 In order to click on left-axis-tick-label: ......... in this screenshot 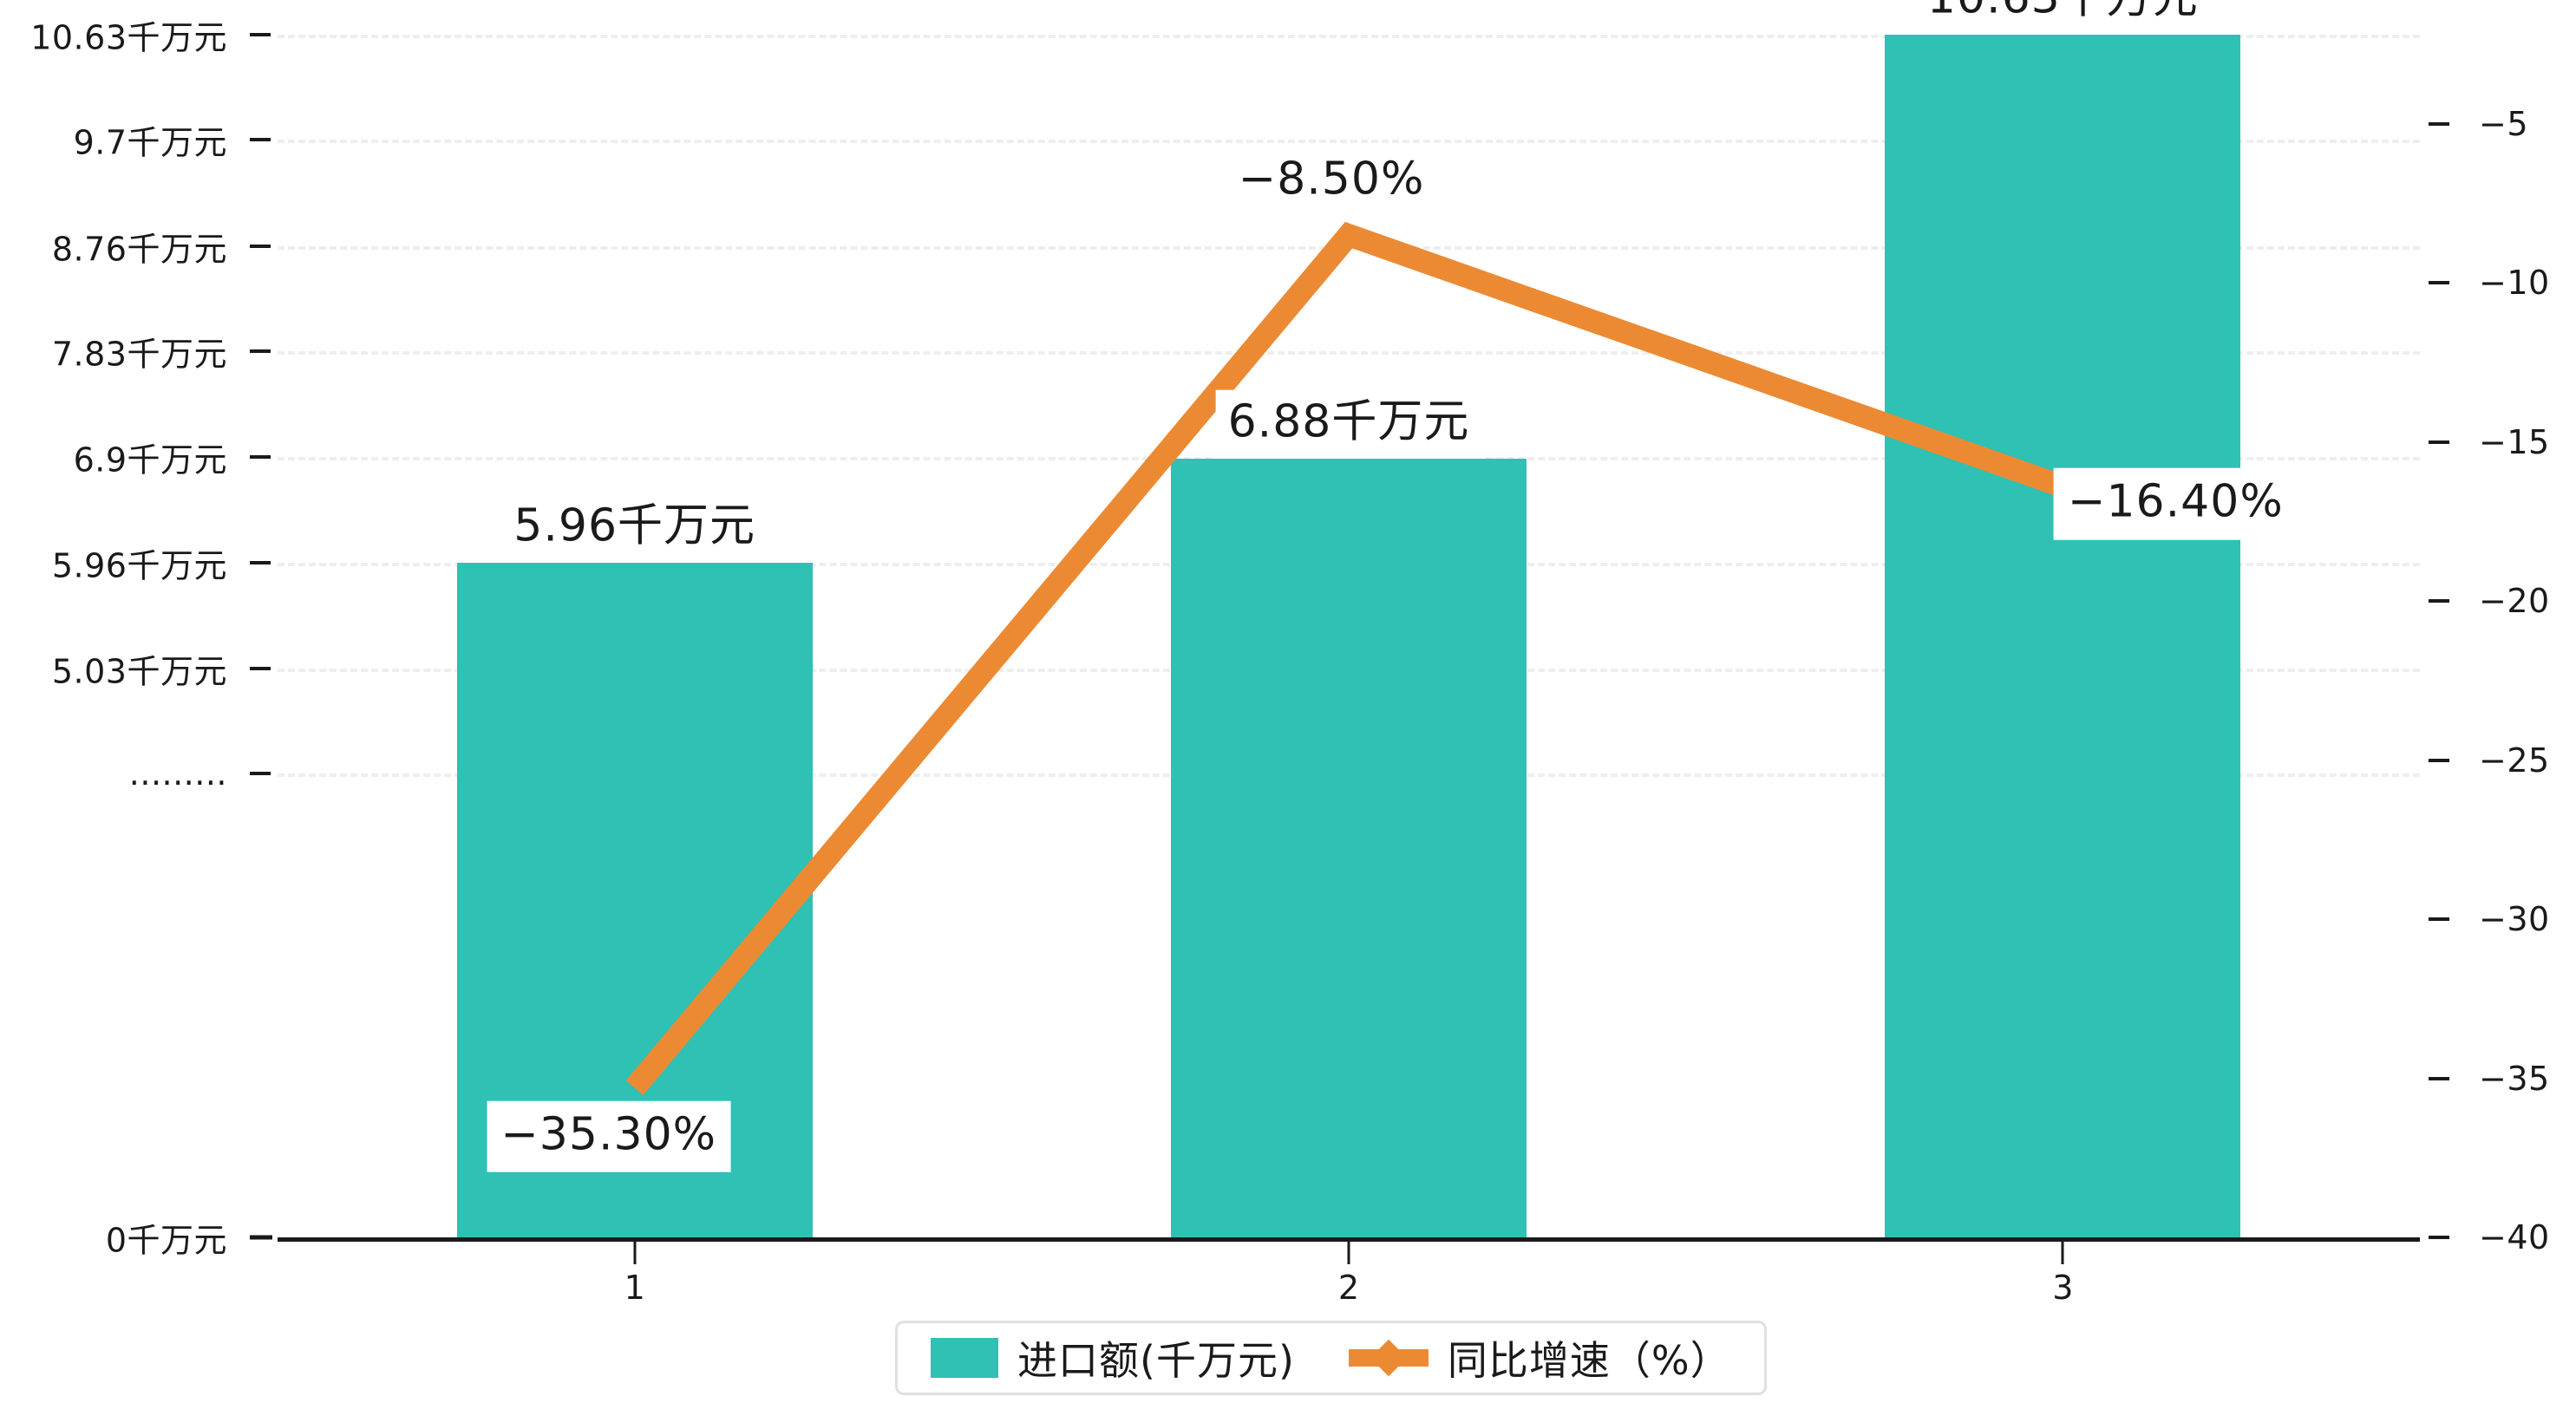, I will do `click(177, 773)`.